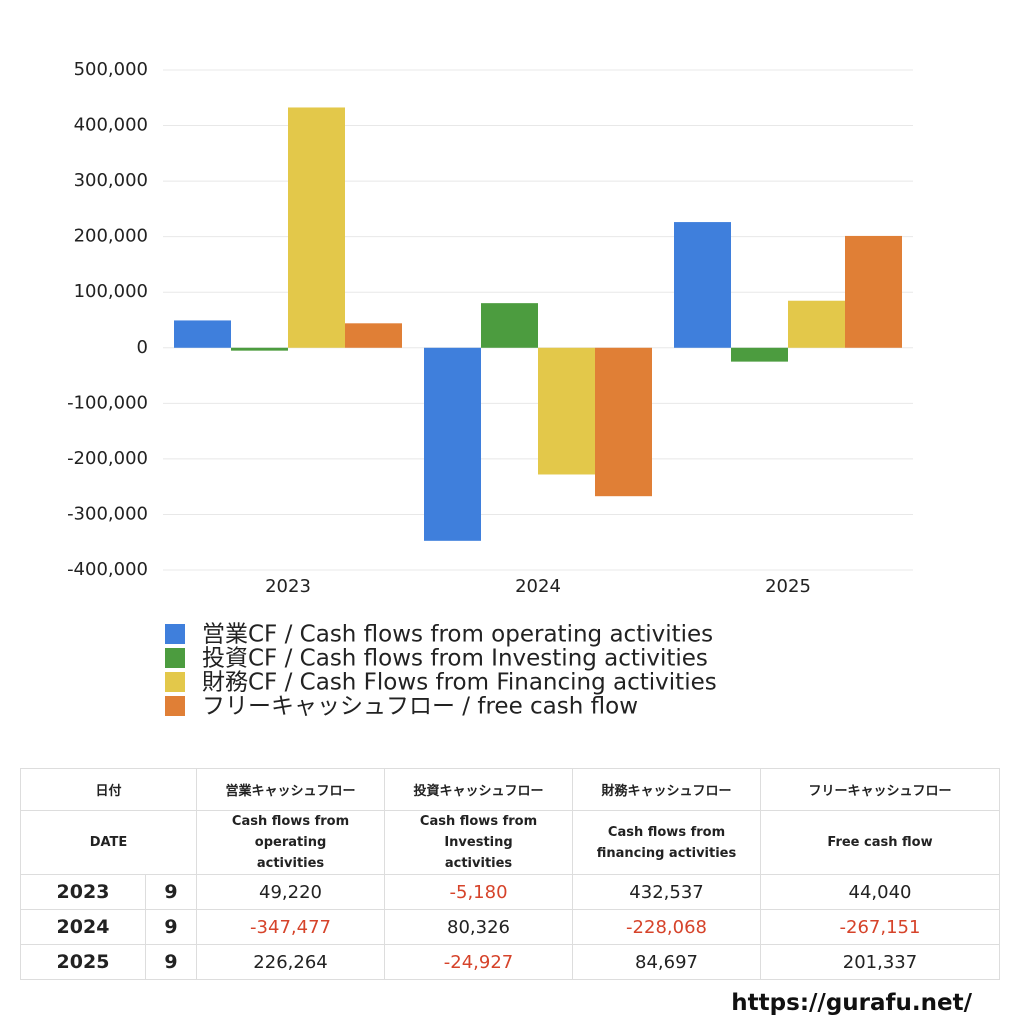 This screenshot has width=1024, height=1024. I want to click on table-cell: 226,264, so click(291, 962).